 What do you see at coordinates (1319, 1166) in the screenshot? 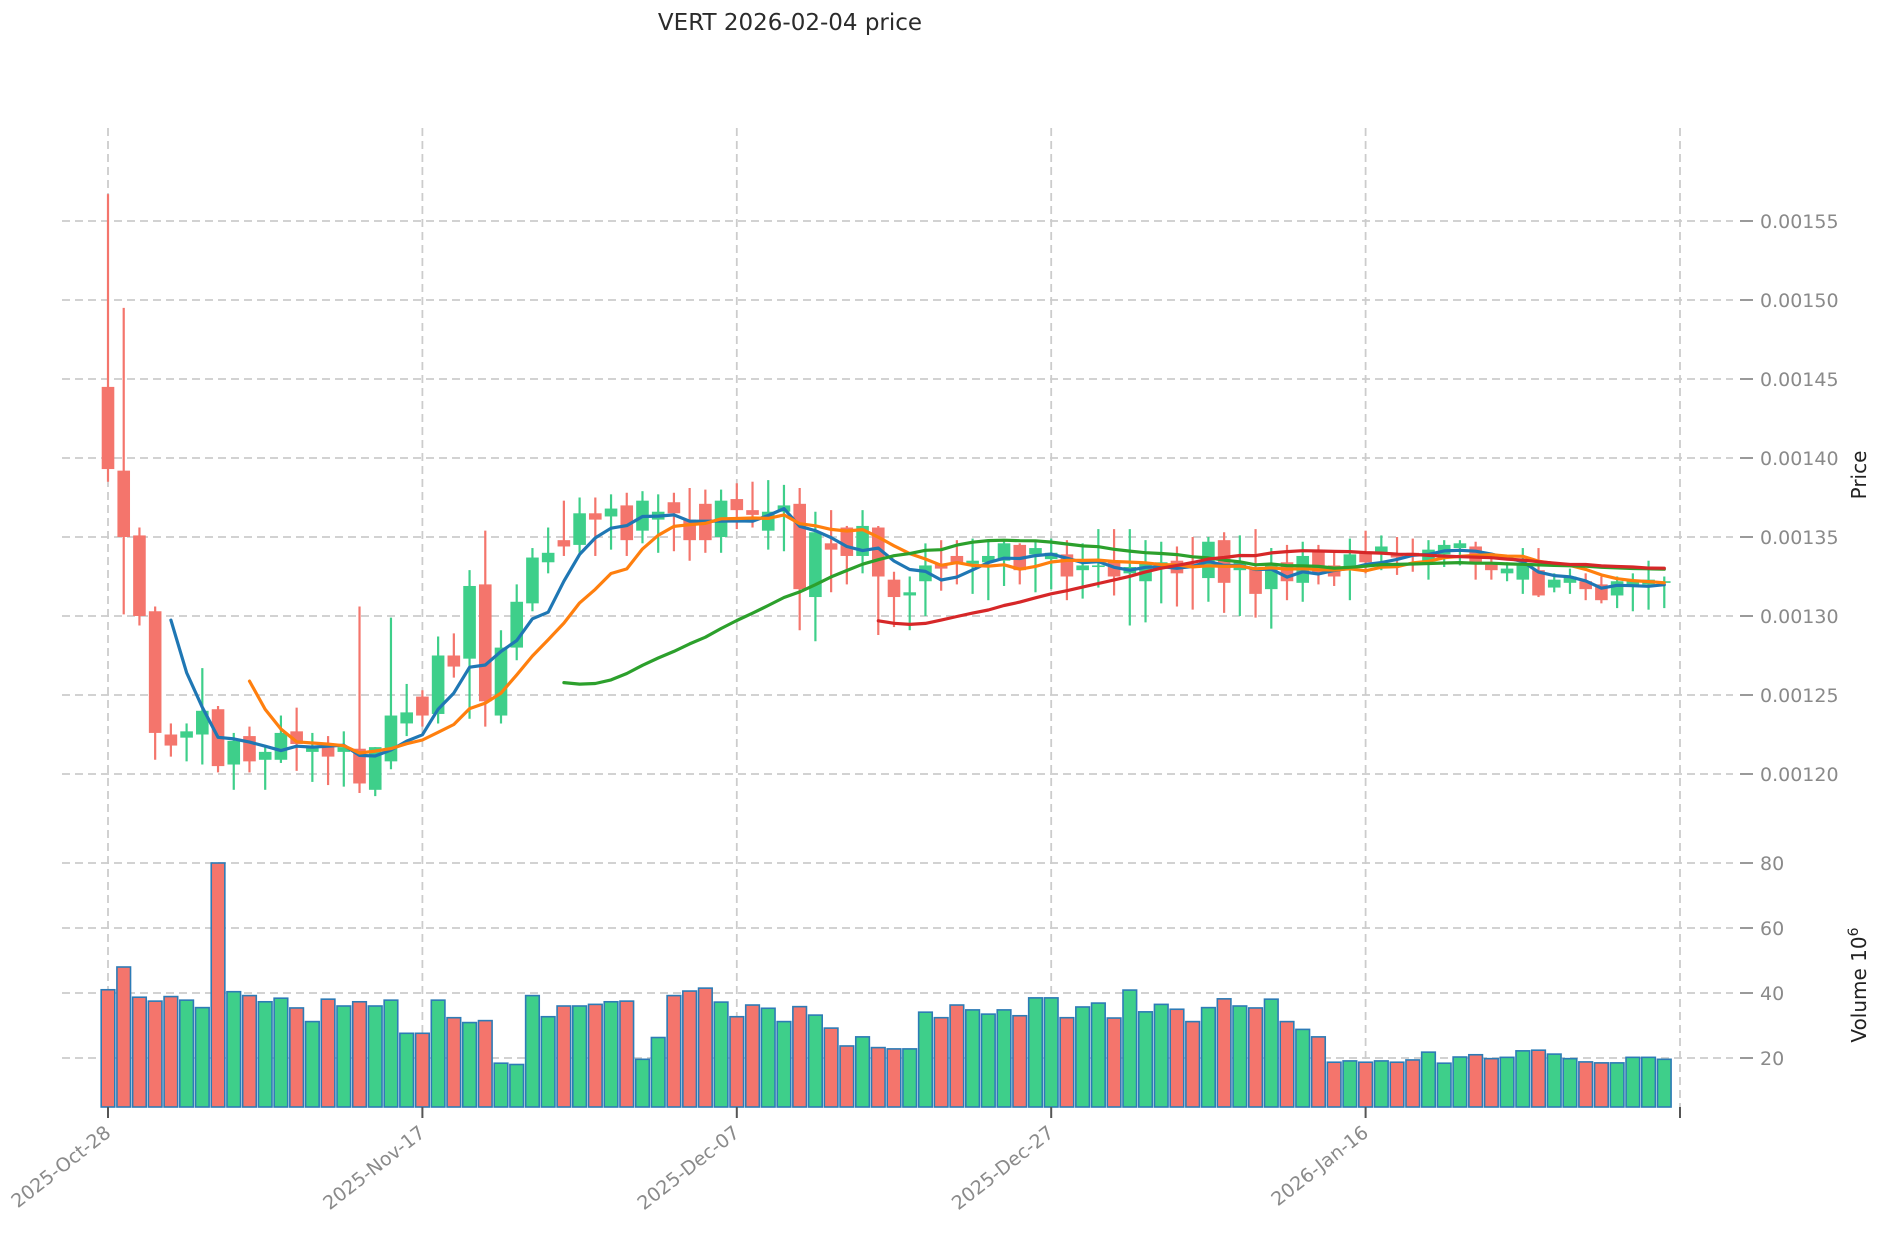
I see `date-tick-label: 2026-Jan-16` at bounding box center [1319, 1166].